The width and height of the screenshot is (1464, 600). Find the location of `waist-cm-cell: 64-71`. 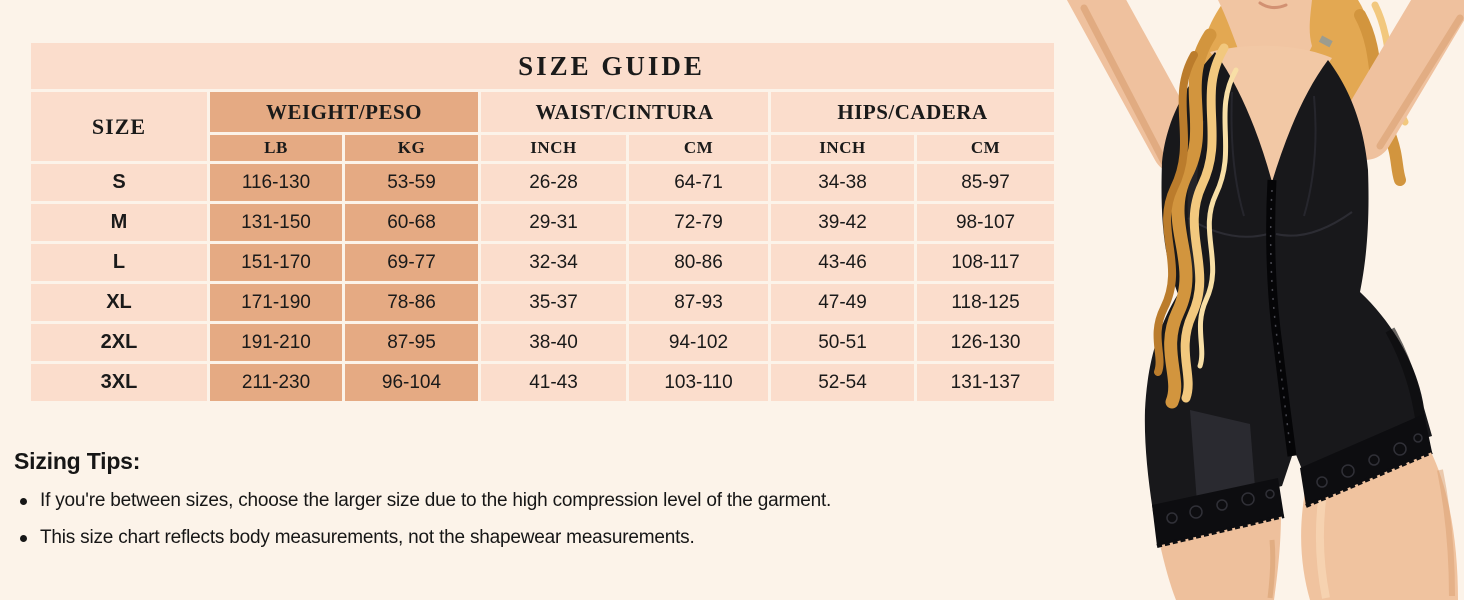

waist-cm-cell: 64-71 is located at coordinates (698, 182).